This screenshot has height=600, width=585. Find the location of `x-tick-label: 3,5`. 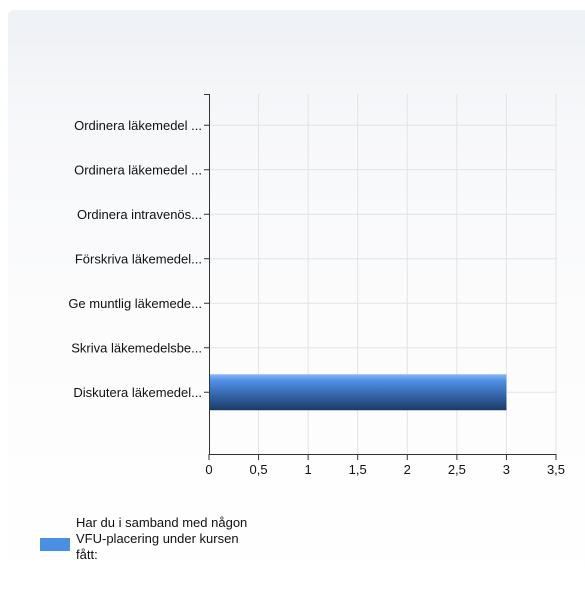

x-tick-label: 3,5 is located at coordinates (556, 469).